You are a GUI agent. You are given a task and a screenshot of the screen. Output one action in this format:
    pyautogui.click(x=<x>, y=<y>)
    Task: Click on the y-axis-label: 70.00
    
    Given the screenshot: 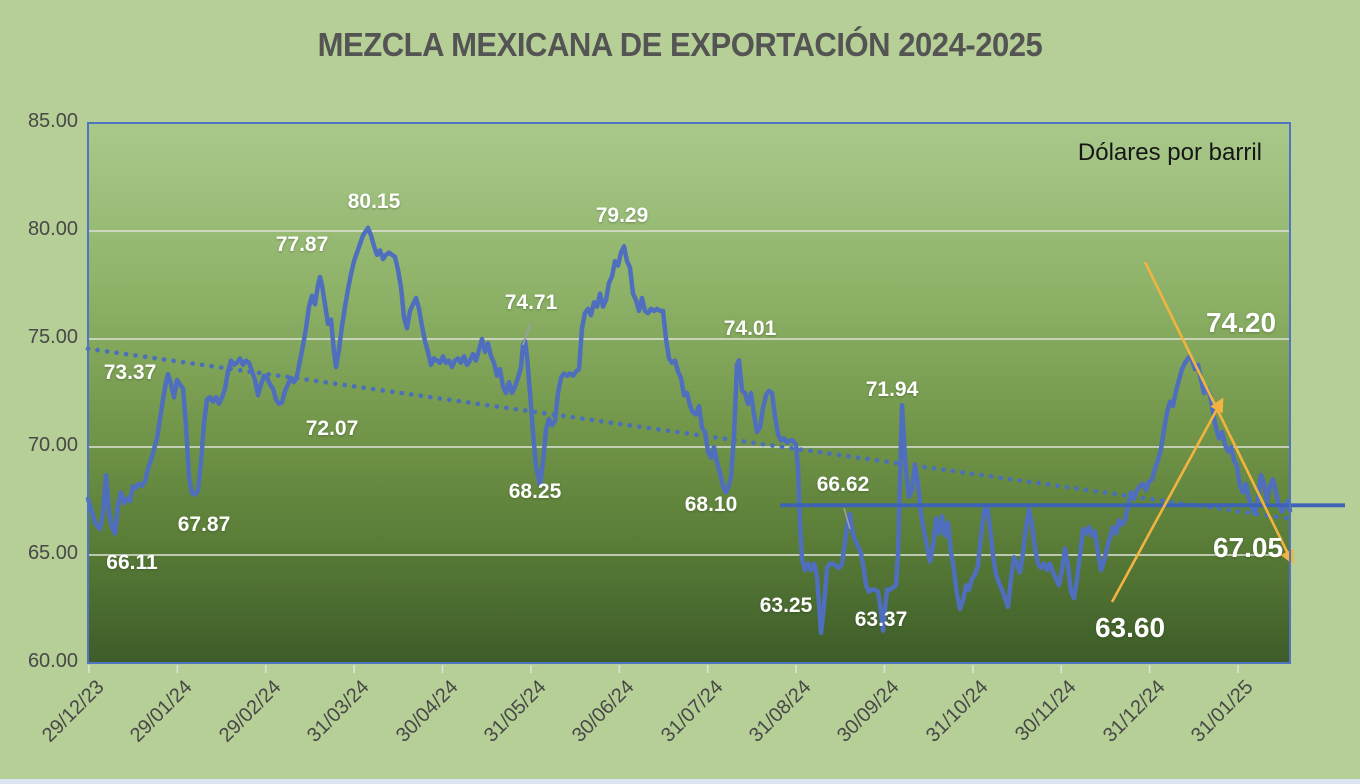 What is the action you would take?
    pyautogui.click(x=52, y=445)
    